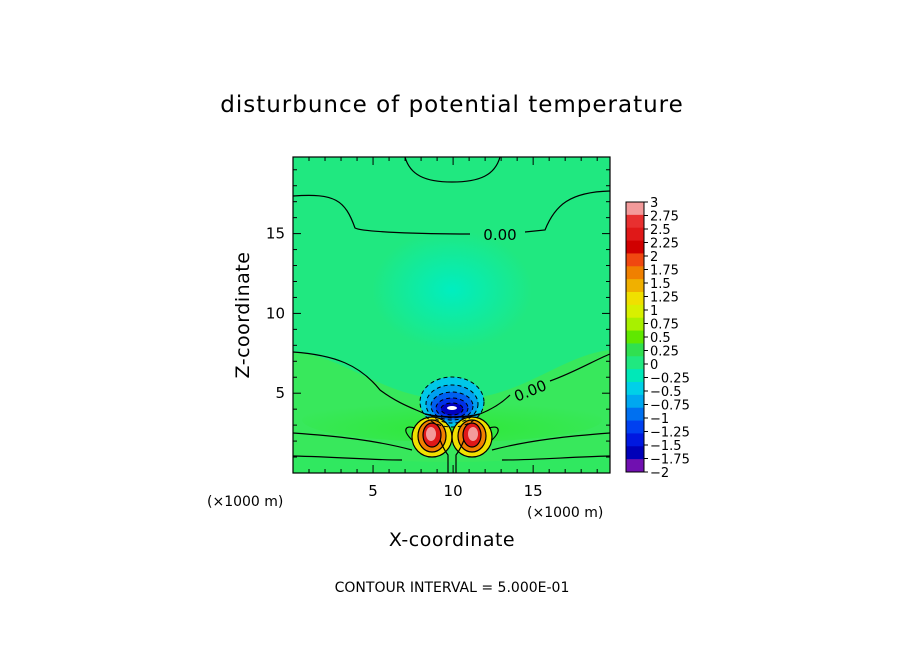  What do you see at coordinates (664, 325) in the screenshot?
I see `colorbar-label: 0.75` at bounding box center [664, 325].